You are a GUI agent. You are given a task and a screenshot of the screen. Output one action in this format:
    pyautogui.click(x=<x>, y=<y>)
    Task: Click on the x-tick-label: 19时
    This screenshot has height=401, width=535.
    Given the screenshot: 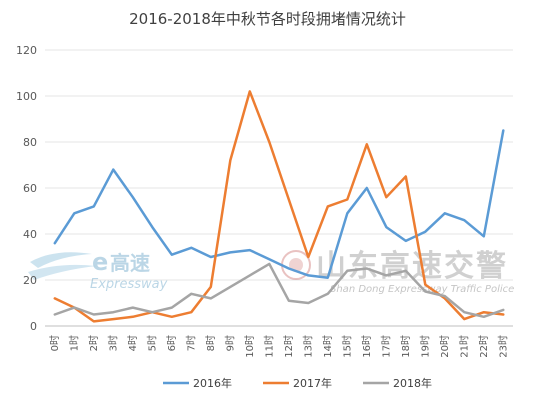 What is the action you would take?
    pyautogui.click(x=425, y=346)
    